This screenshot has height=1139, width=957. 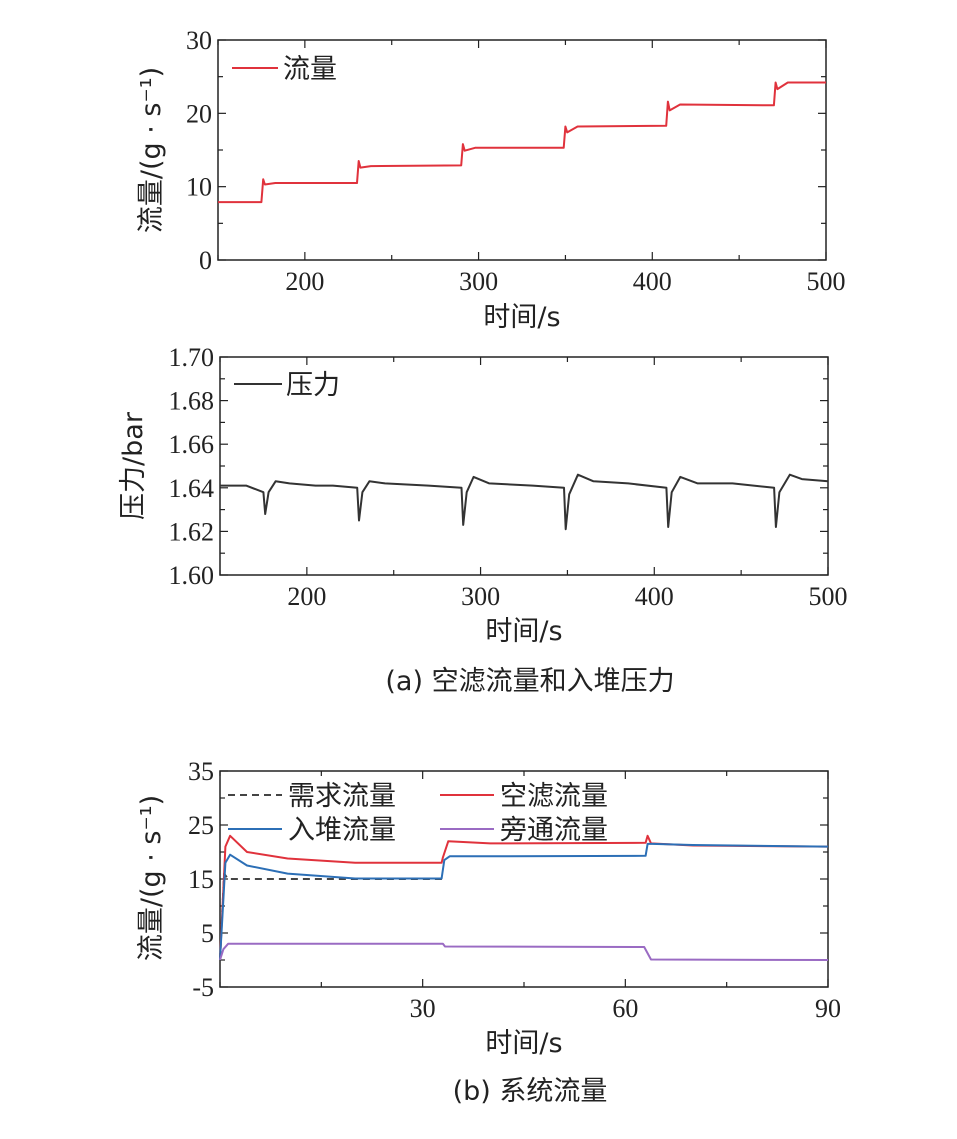 I want to click on caption-a: (a) 空滤流量和入堆压力, so click(x=529, y=681).